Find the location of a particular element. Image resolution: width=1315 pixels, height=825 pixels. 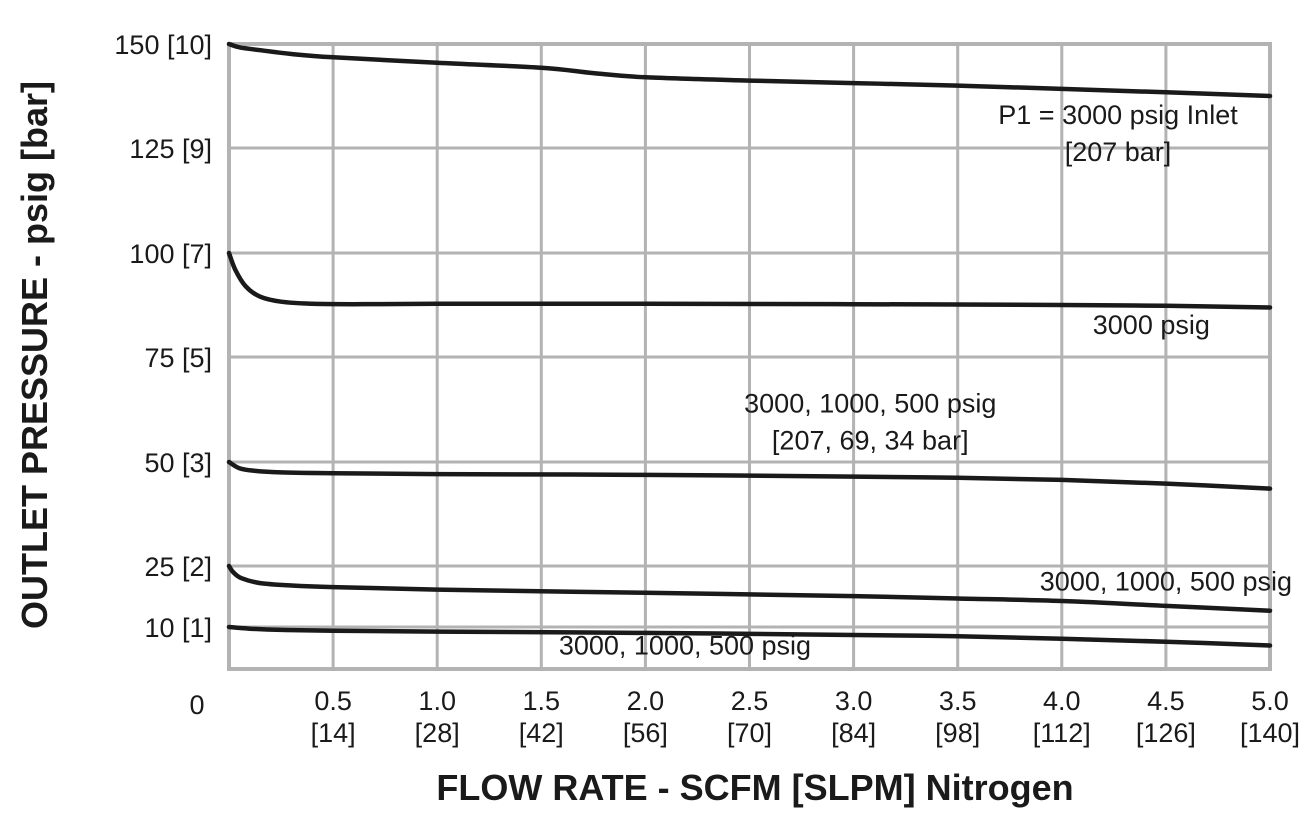

x-tick-label: 1.0 is located at coordinates (437, 701).